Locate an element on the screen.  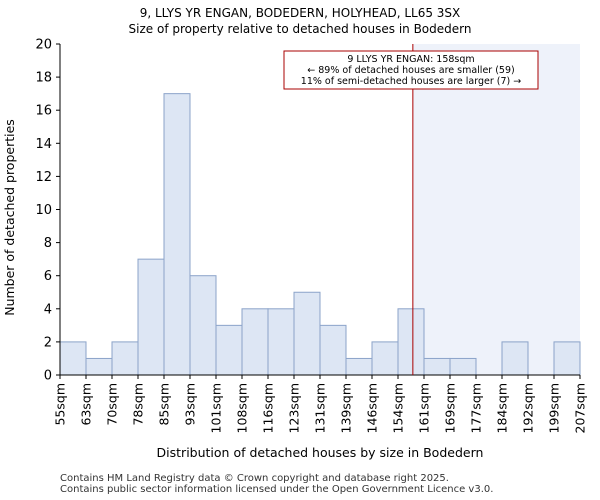
x-tick-label: 116sqm is located at coordinates (268, 408).